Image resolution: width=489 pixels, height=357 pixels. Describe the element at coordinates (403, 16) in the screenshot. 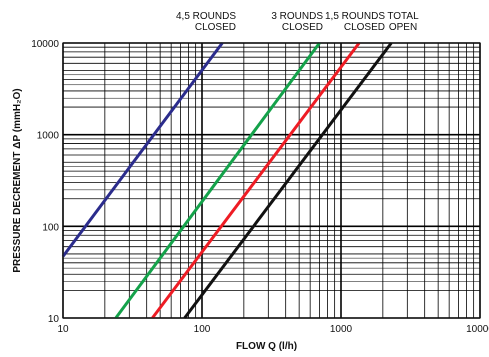

I see `series-label-4: TOTAL` at that location.